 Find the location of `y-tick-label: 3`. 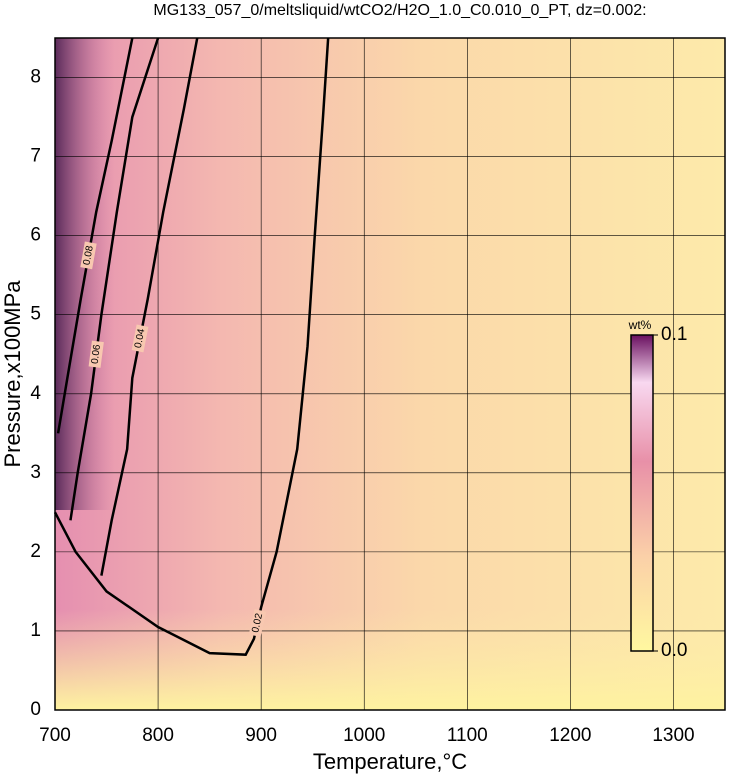

y-tick-label: 3 is located at coordinates (35, 472).